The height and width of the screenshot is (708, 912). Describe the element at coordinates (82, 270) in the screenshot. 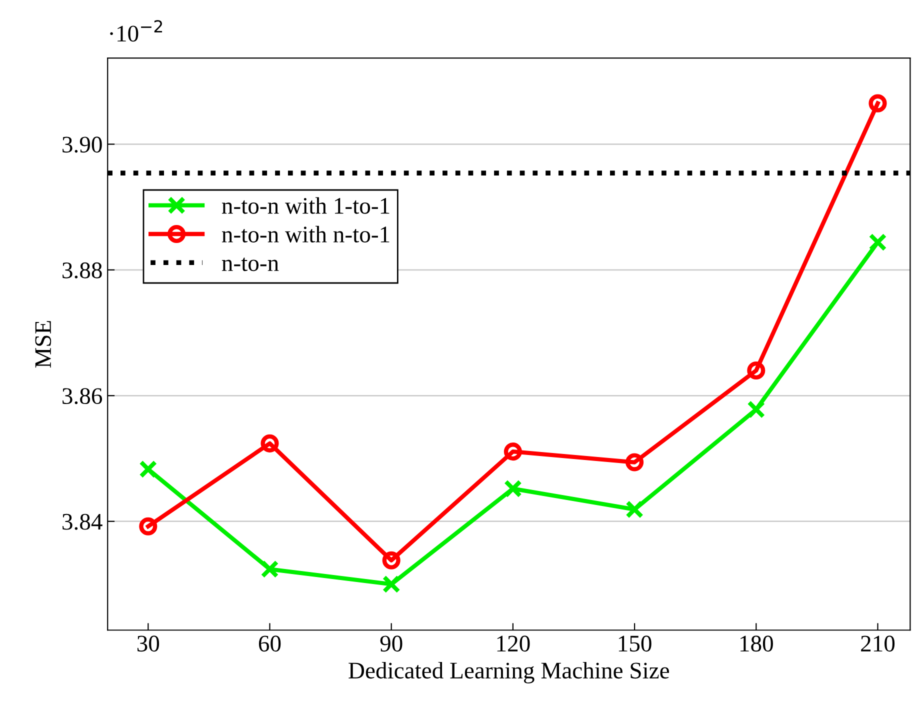

I see `y-tick-label: 3.88` at that location.